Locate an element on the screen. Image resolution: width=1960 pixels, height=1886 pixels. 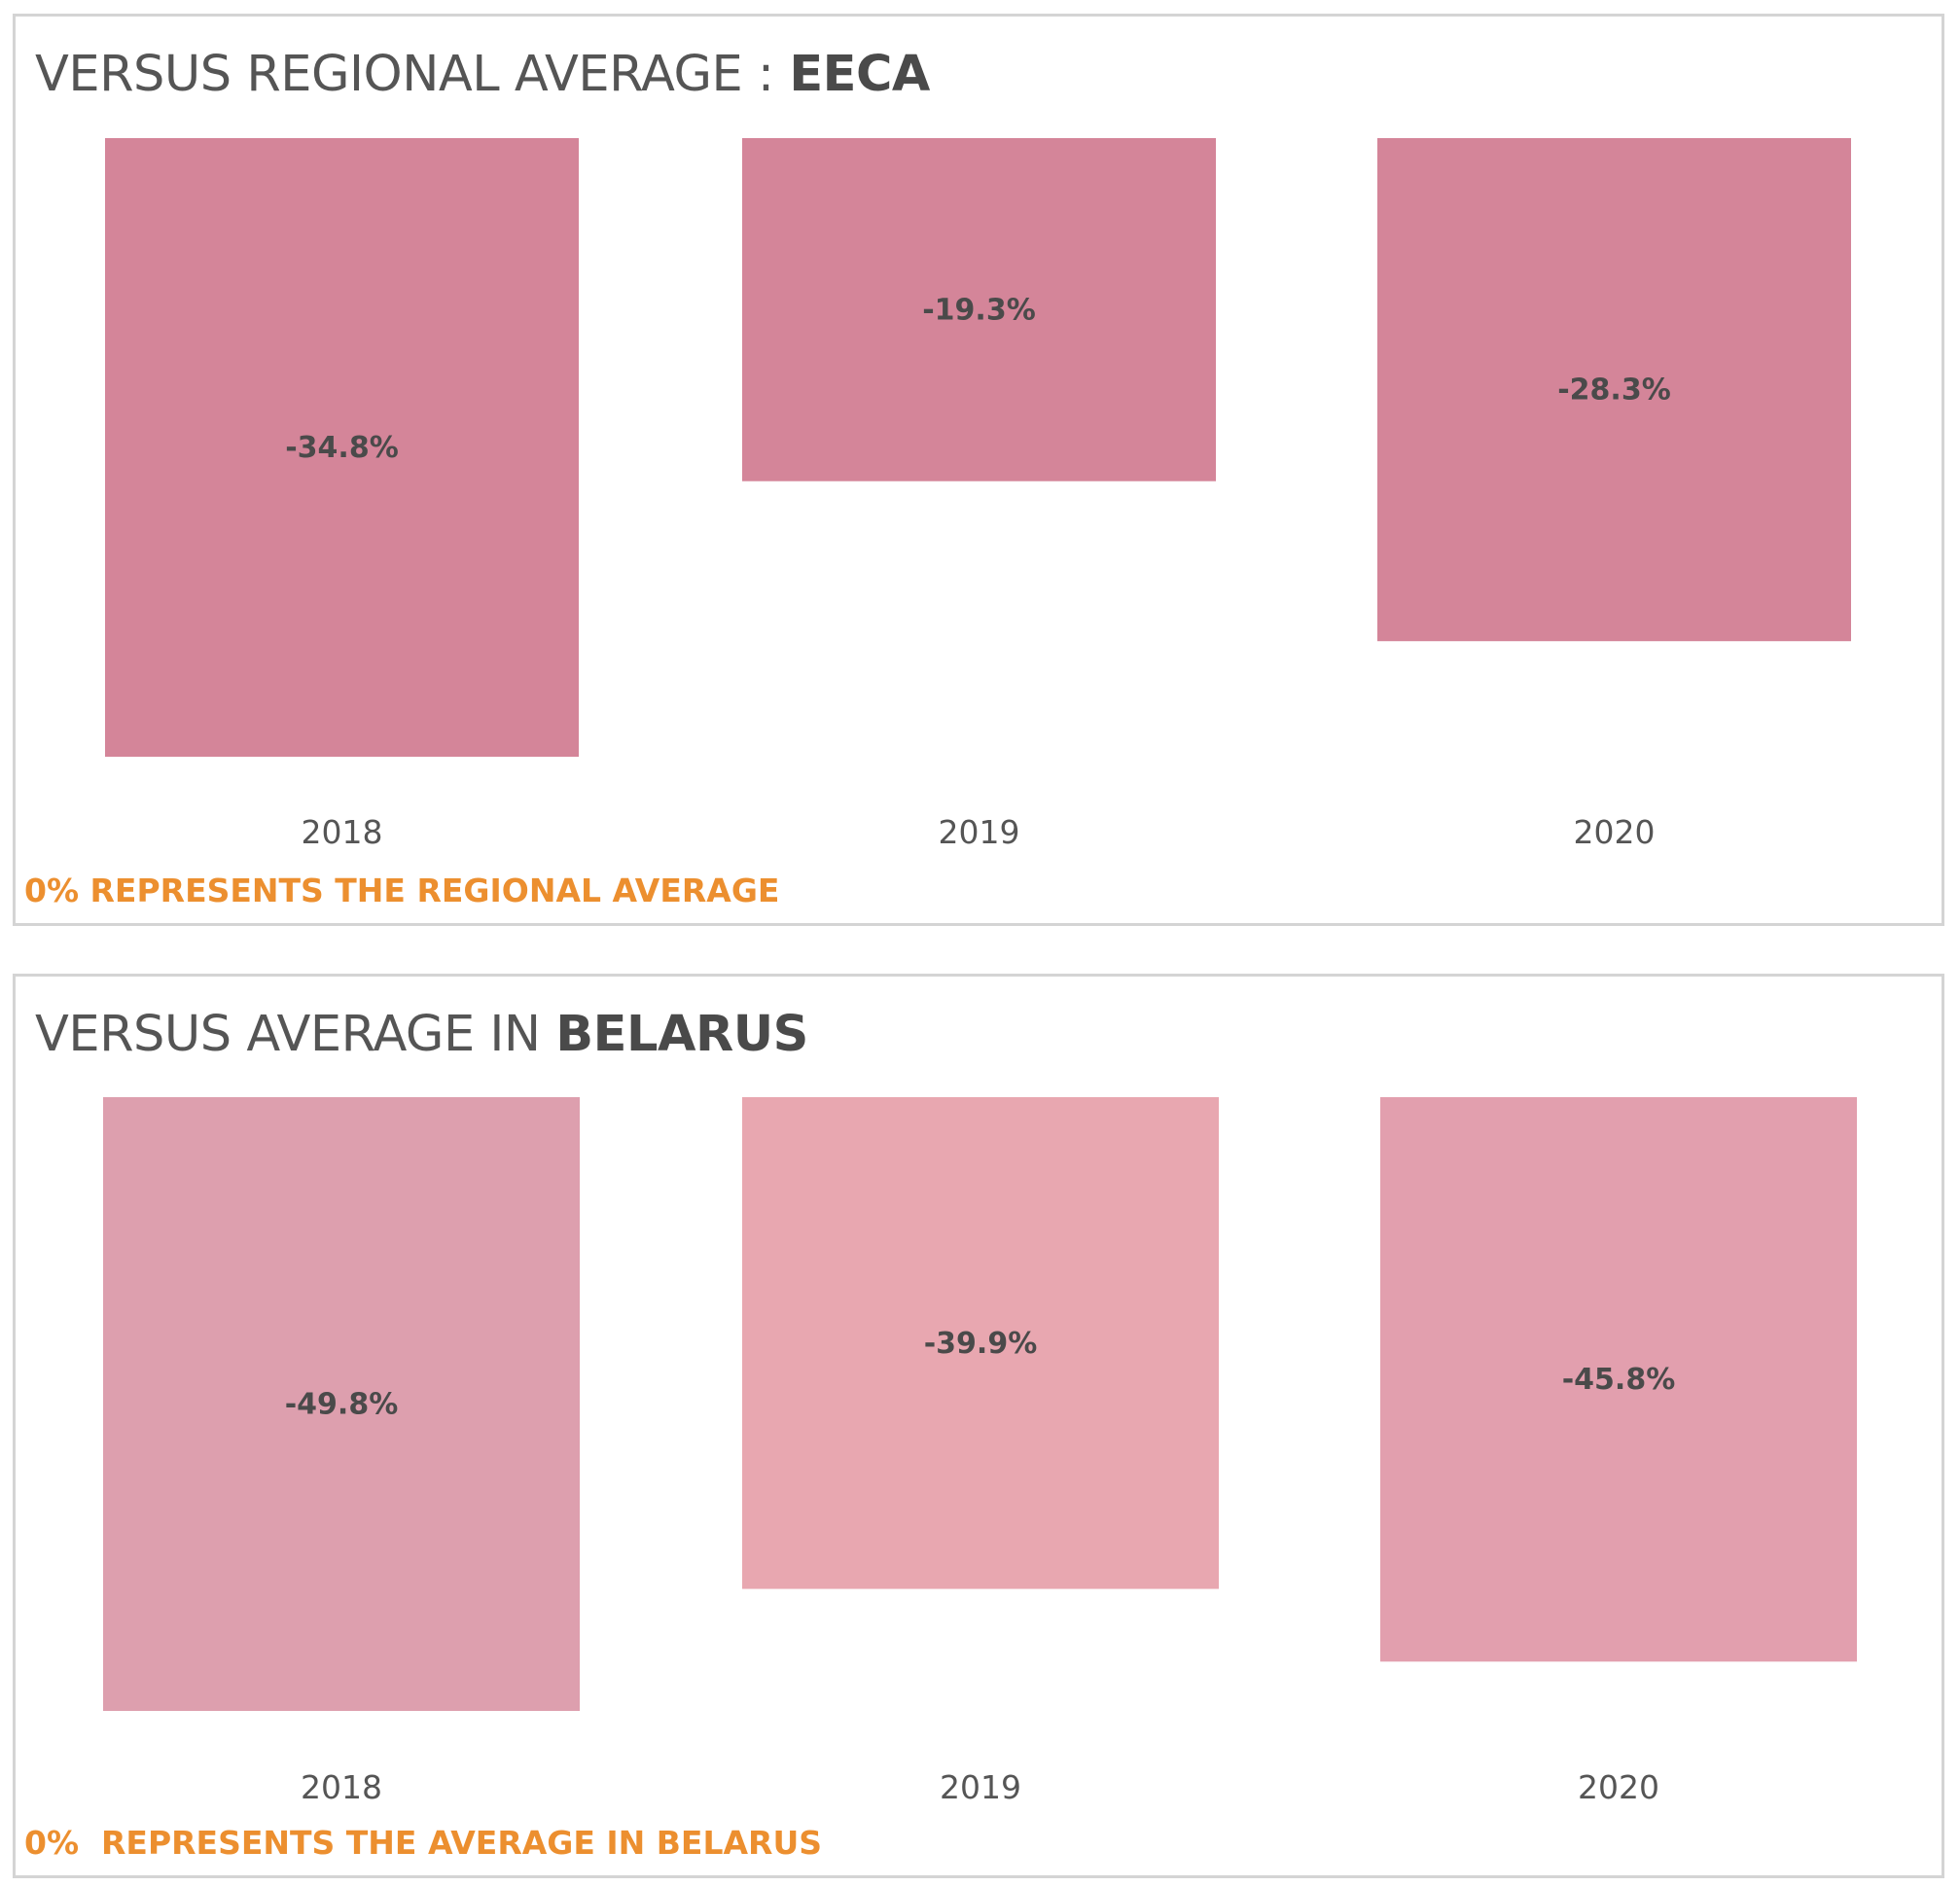
bar-value-label: -19.3% is located at coordinates (979, 310).